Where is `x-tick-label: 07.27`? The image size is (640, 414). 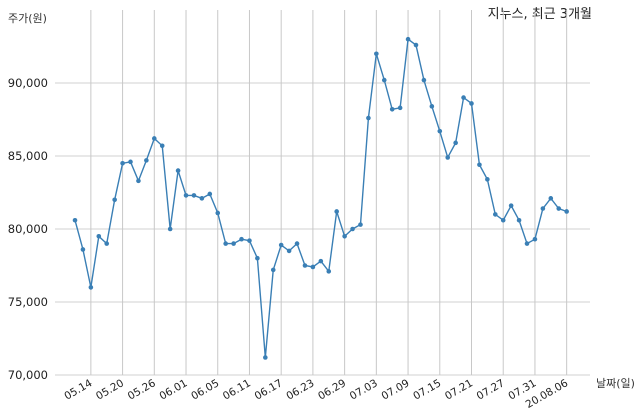
x-tick-label: 07.27 is located at coordinates (491, 389).